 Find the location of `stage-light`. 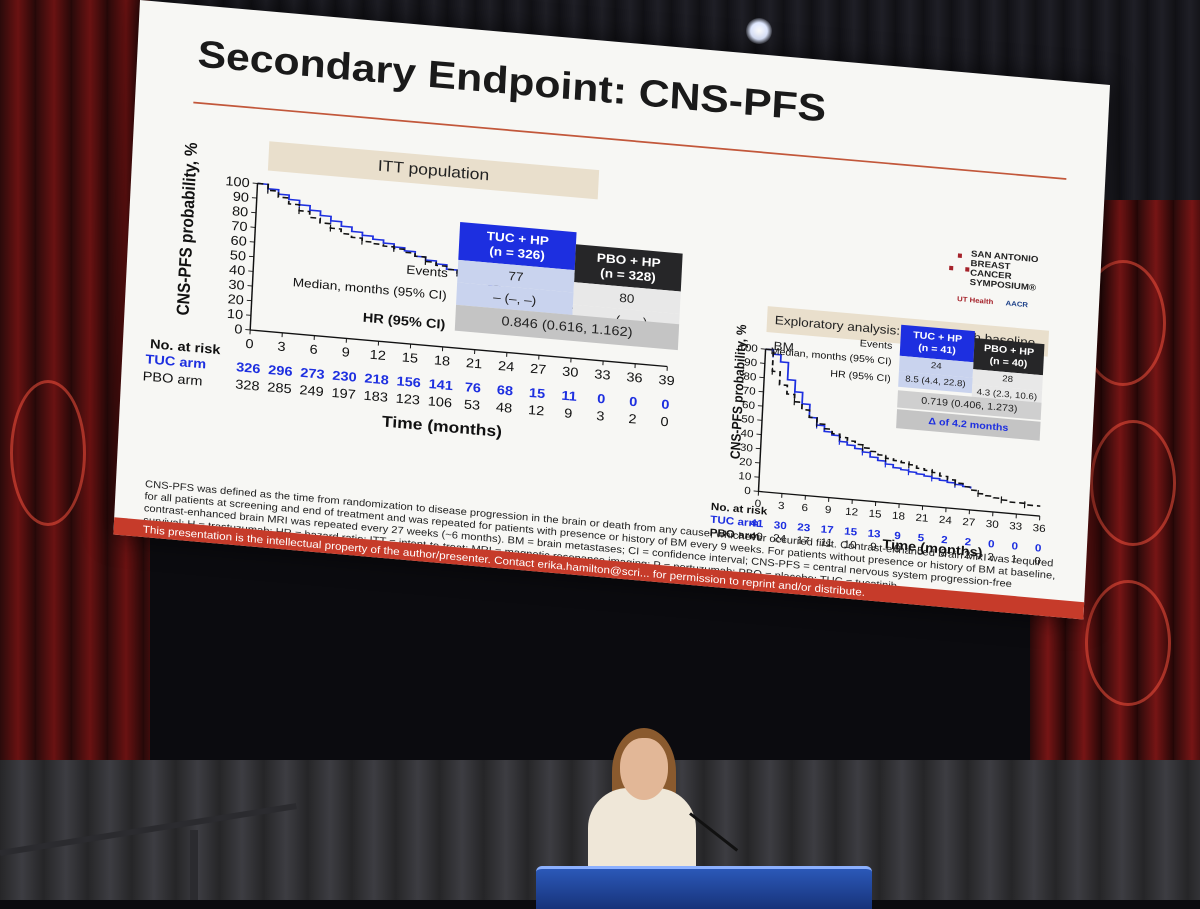

stage-light is located at coordinates (759, 31).